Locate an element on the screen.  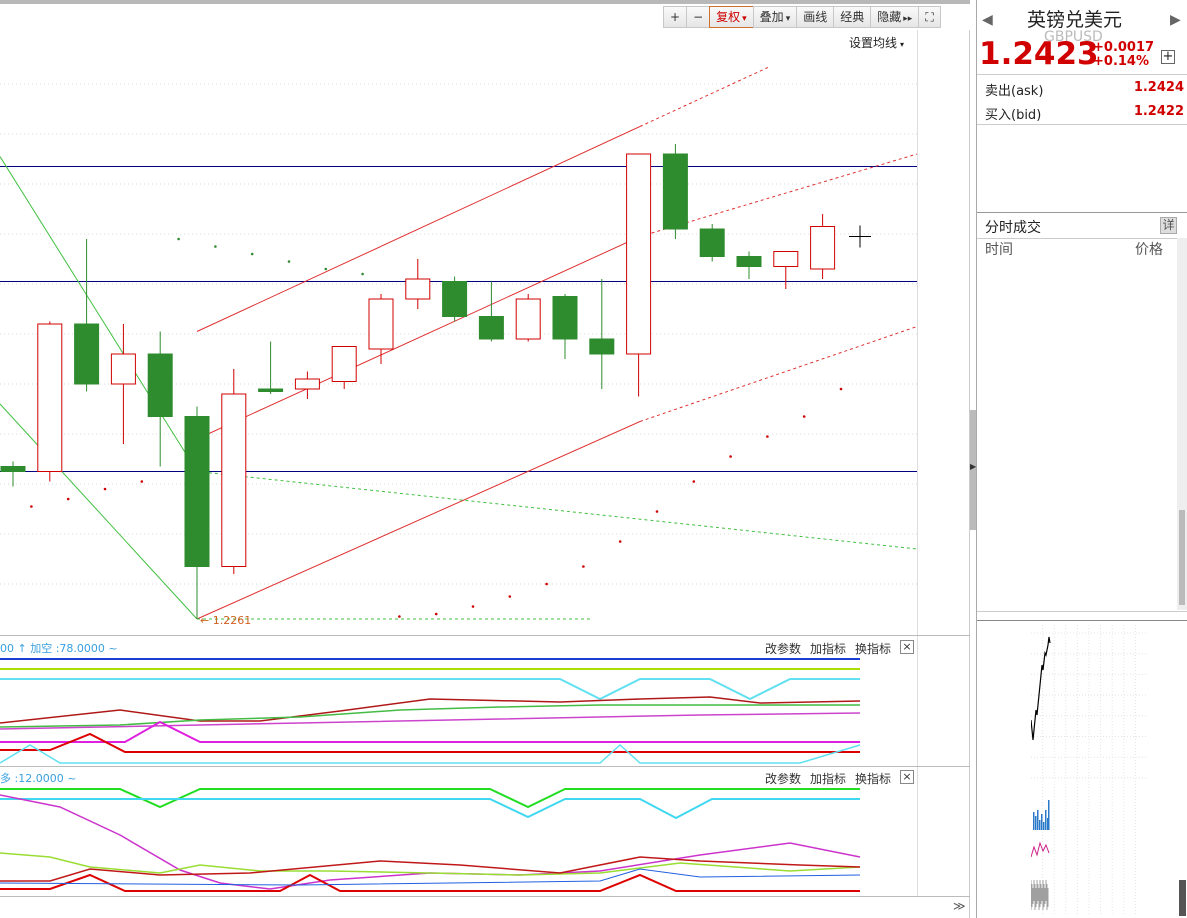
ind2-line-green is located at coordinates (430, 798).